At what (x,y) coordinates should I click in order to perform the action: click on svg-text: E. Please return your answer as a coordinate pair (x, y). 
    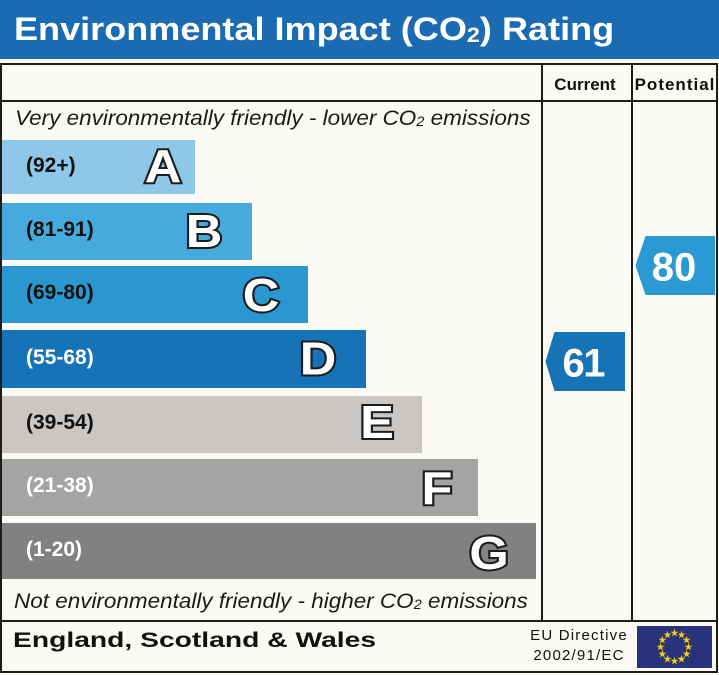
    Looking at the image, I should click on (377, 422).